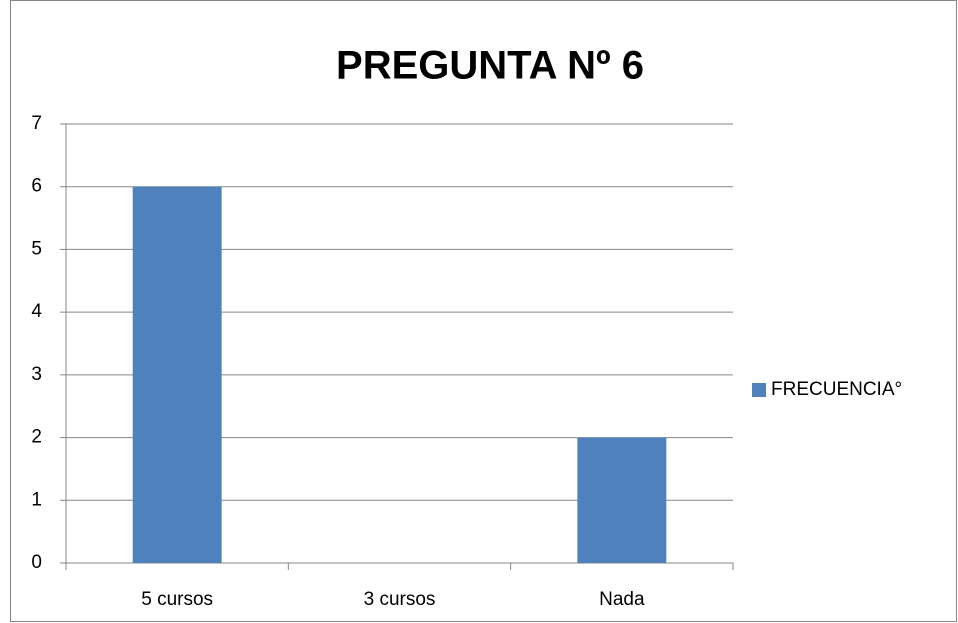  What do you see at coordinates (400, 599) in the screenshot?
I see `x-tick-label: 3 cursos` at bounding box center [400, 599].